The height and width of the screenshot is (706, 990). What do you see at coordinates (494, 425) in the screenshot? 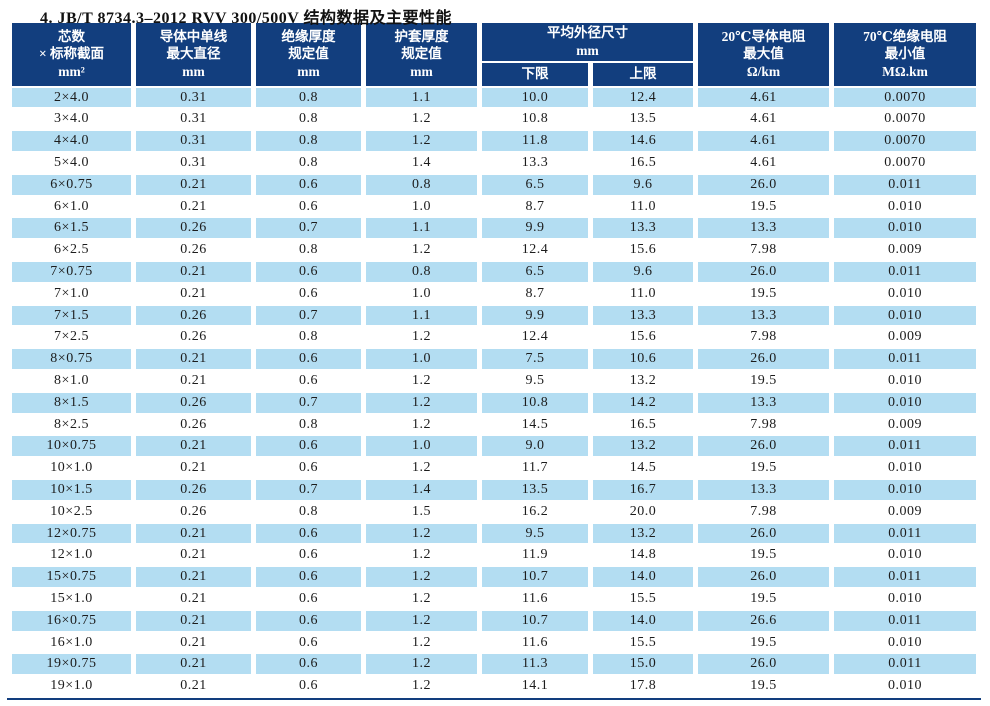
I see `table-row: 8×2.5 0.26 0.8 1.2 14.5 16.5 7.98 0.009` at bounding box center [494, 425].